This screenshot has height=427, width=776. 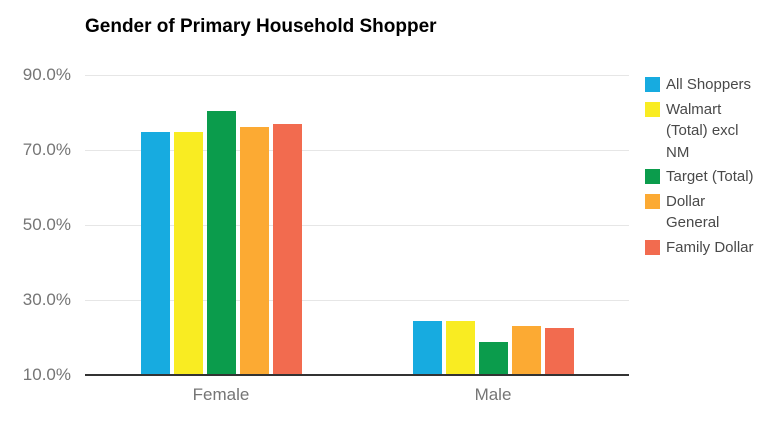 What do you see at coordinates (702, 130) in the screenshot?
I see `legend-label: Walmart (Total) excl NM` at bounding box center [702, 130].